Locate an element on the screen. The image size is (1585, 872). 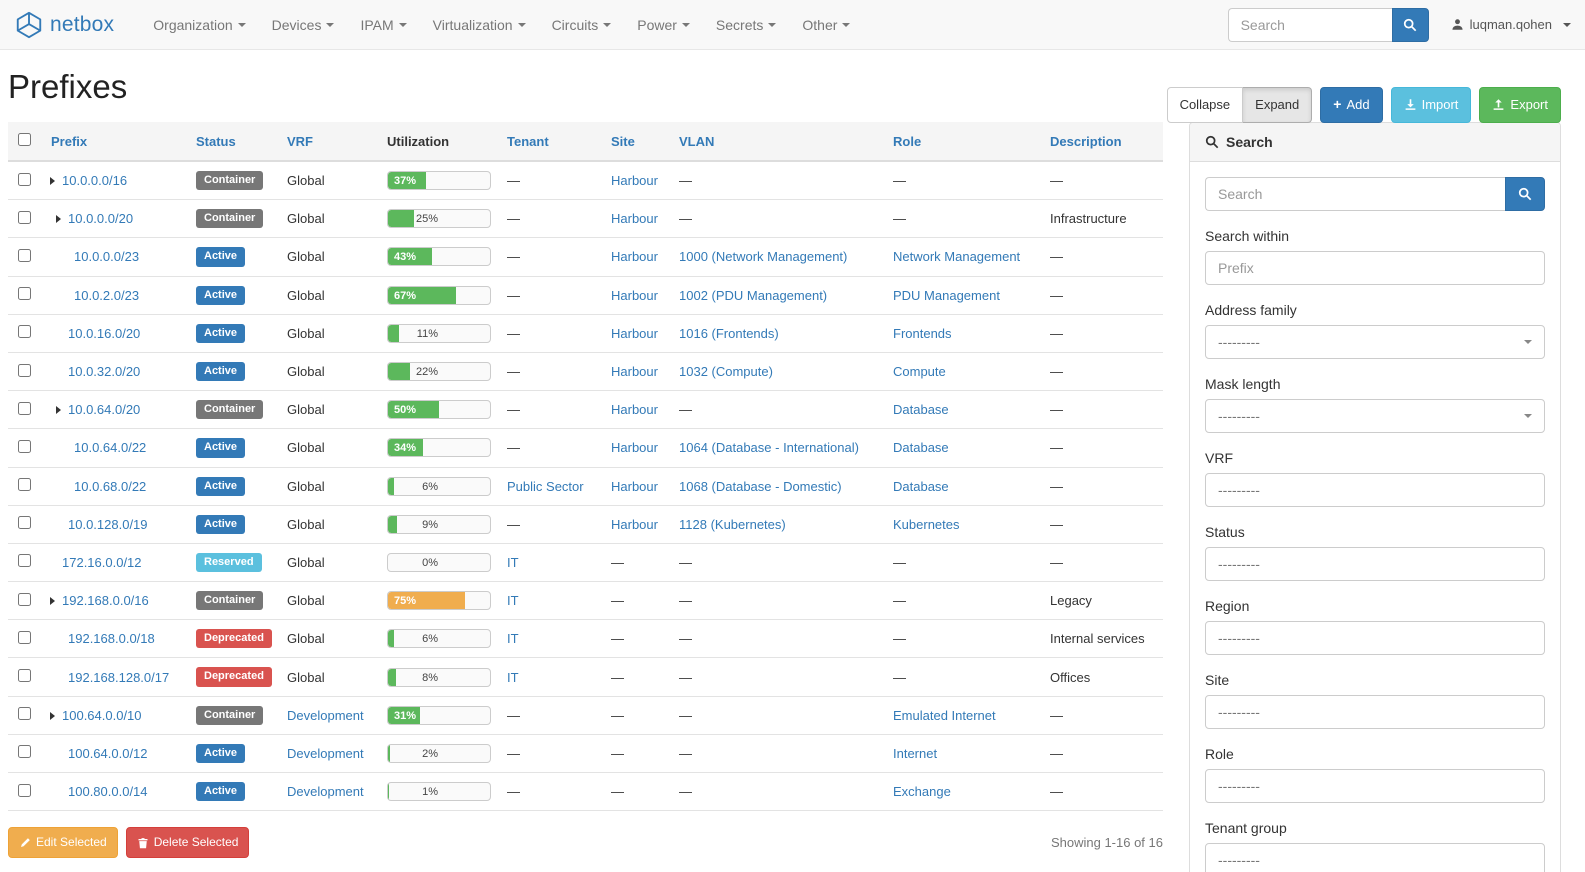
nav-item-organization: Organization is located at coordinates (199, 25).